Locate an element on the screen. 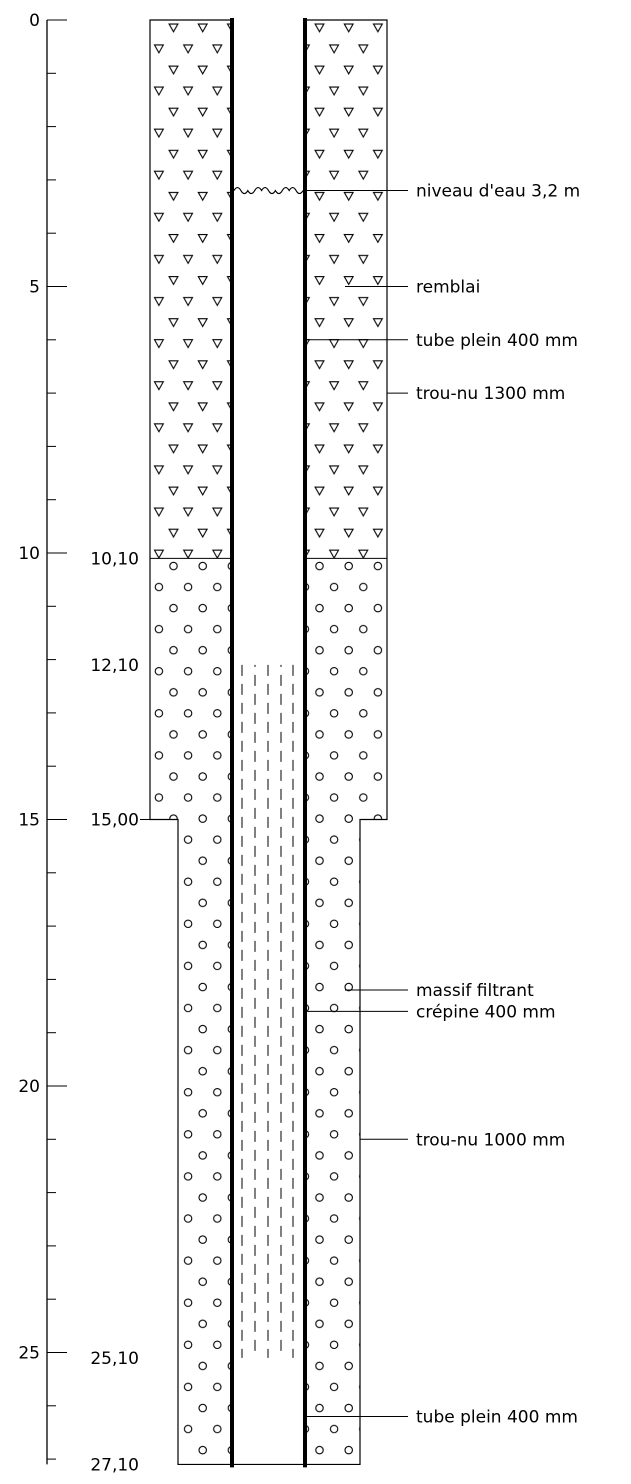 The image size is (631, 1484). tick-label: 15 is located at coordinates (29, 821).